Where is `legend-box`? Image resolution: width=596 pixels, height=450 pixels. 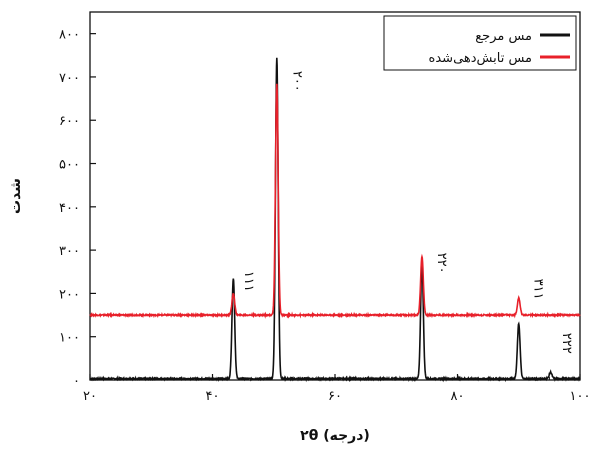
legend-box is located at coordinates (480, 43).